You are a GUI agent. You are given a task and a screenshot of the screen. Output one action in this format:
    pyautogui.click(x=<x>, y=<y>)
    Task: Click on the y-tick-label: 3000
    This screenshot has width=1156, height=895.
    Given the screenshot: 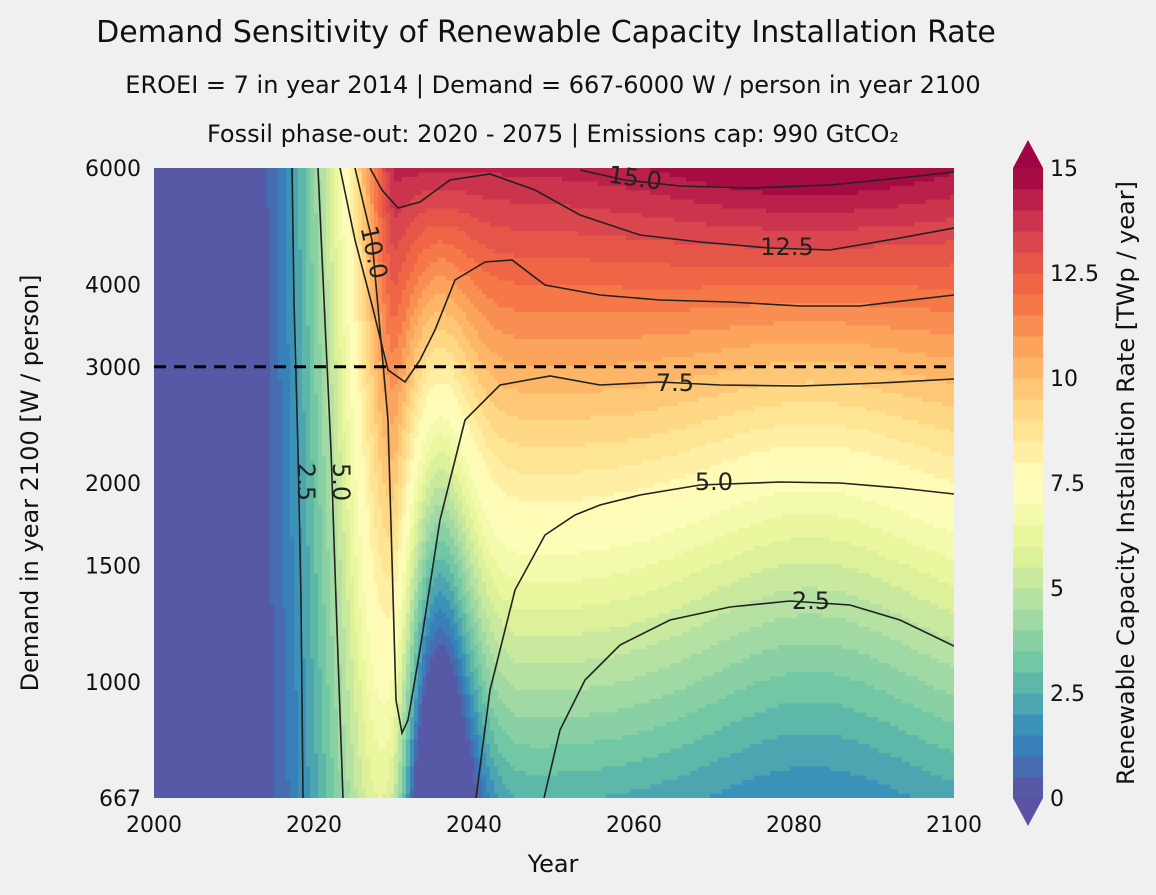 What is the action you would take?
    pyautogui.click(x=113, y=368)
    